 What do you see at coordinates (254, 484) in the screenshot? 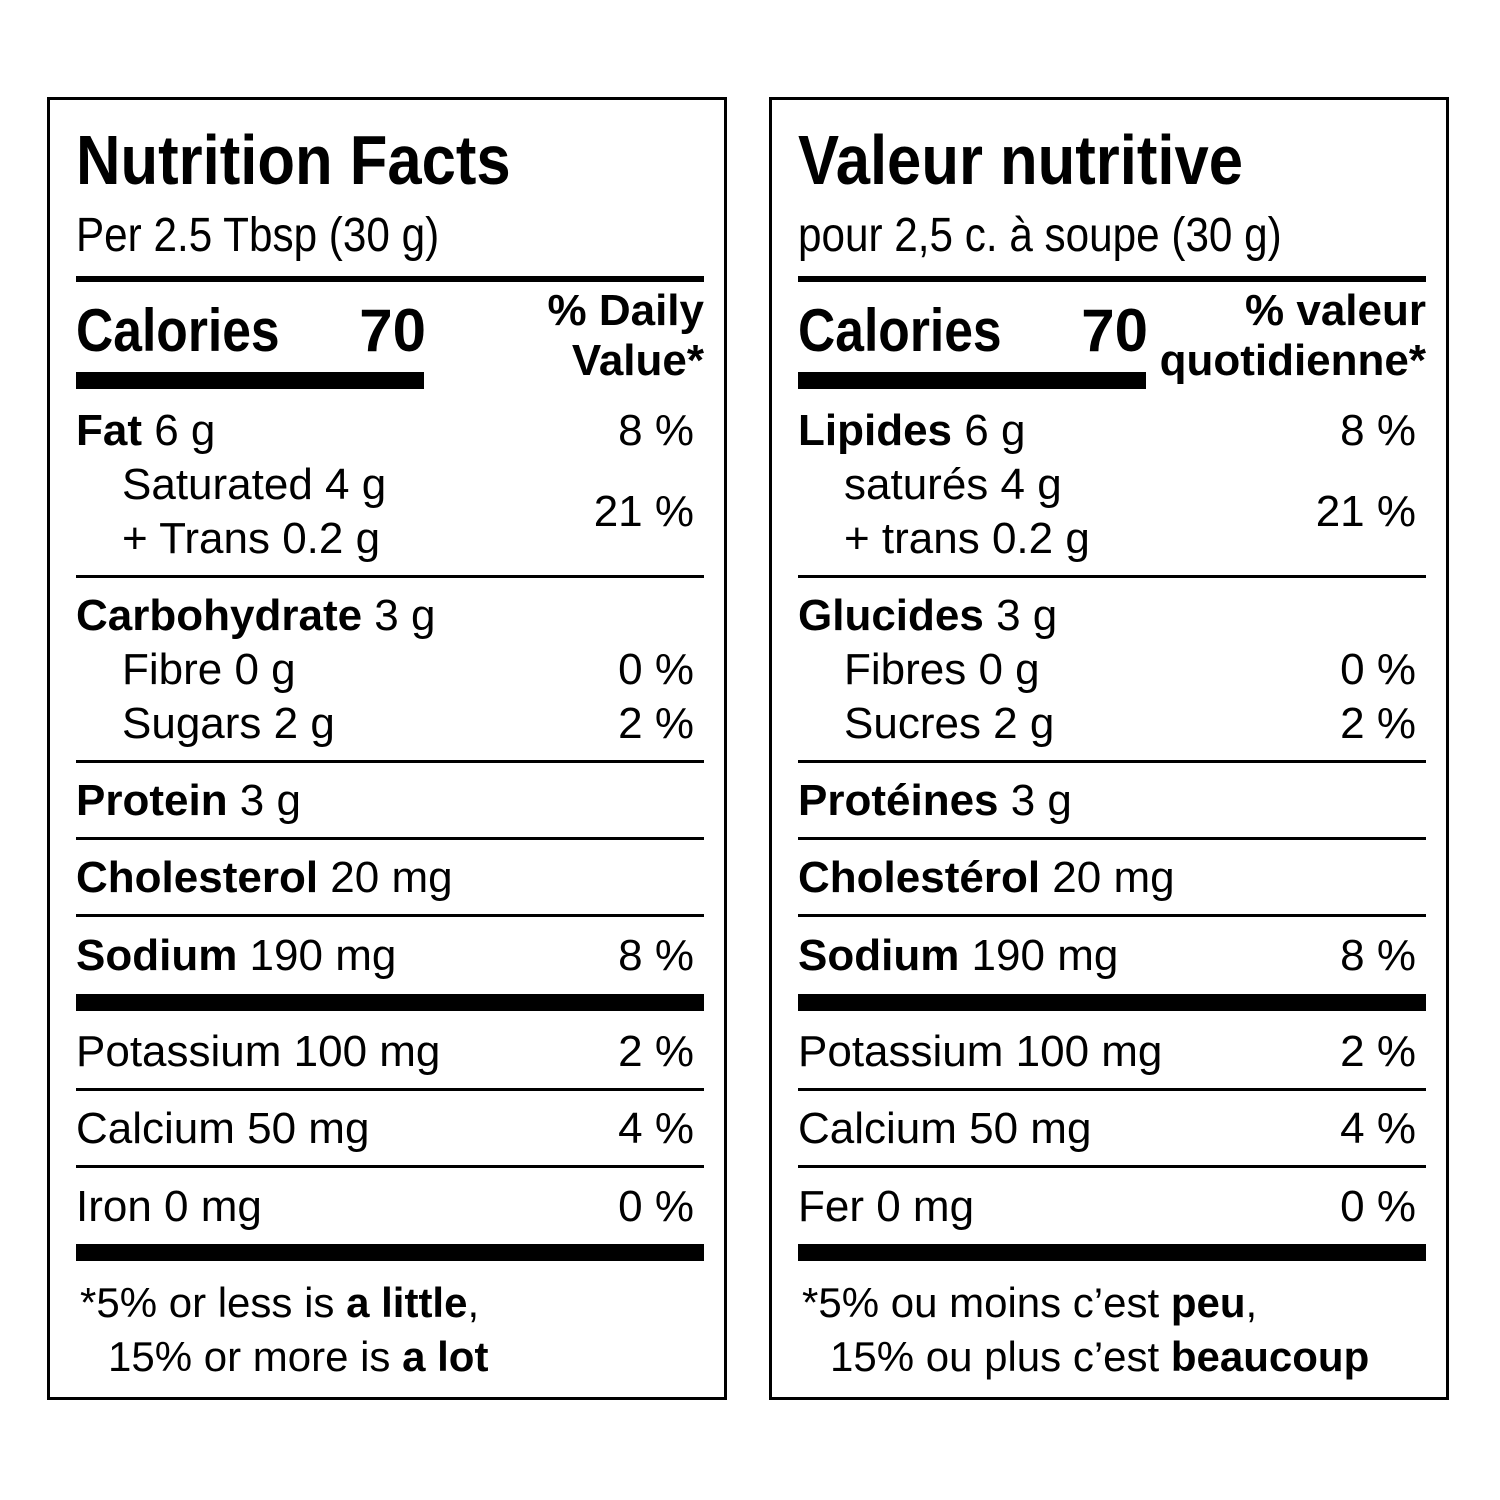
I see `saturated-row: Saturated 4 g` at bounding box center [254, 484].